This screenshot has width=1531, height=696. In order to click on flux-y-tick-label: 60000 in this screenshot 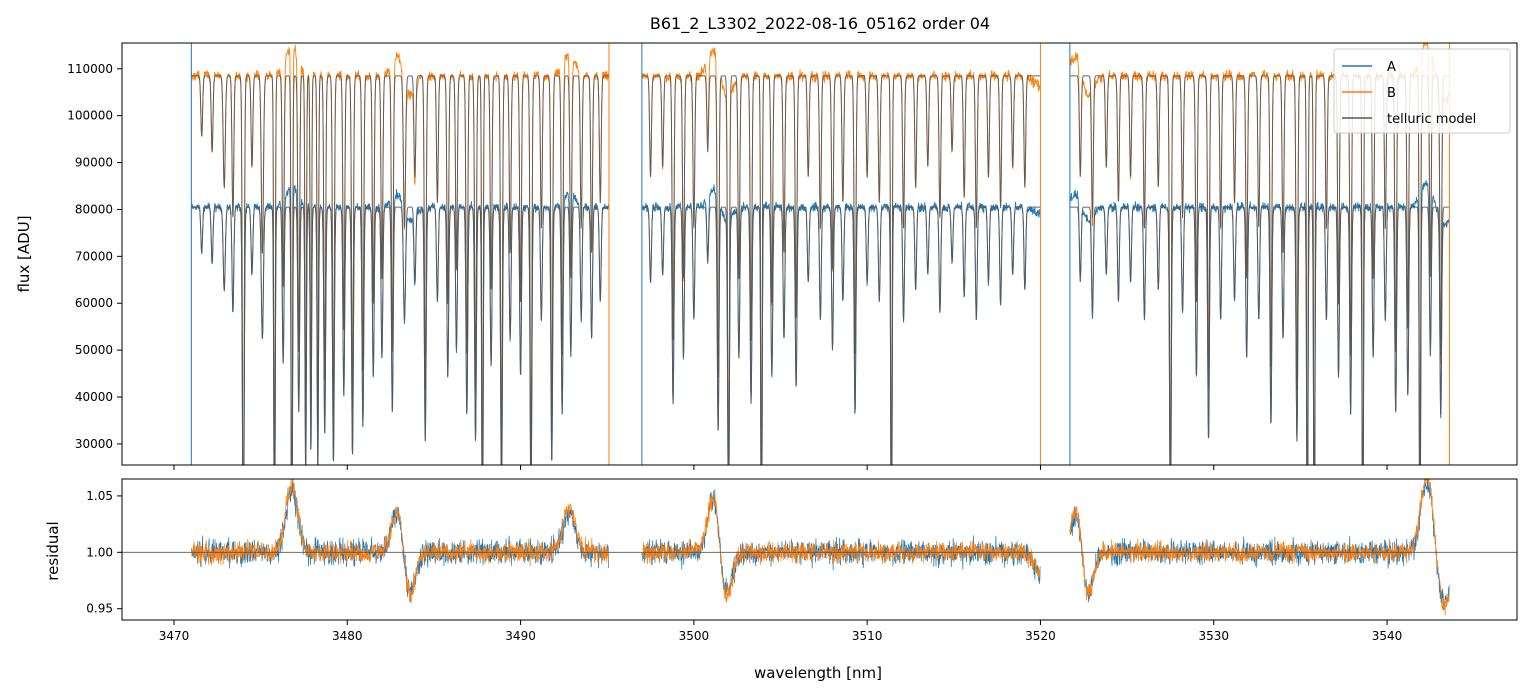, I will do `click(94, 303)`.